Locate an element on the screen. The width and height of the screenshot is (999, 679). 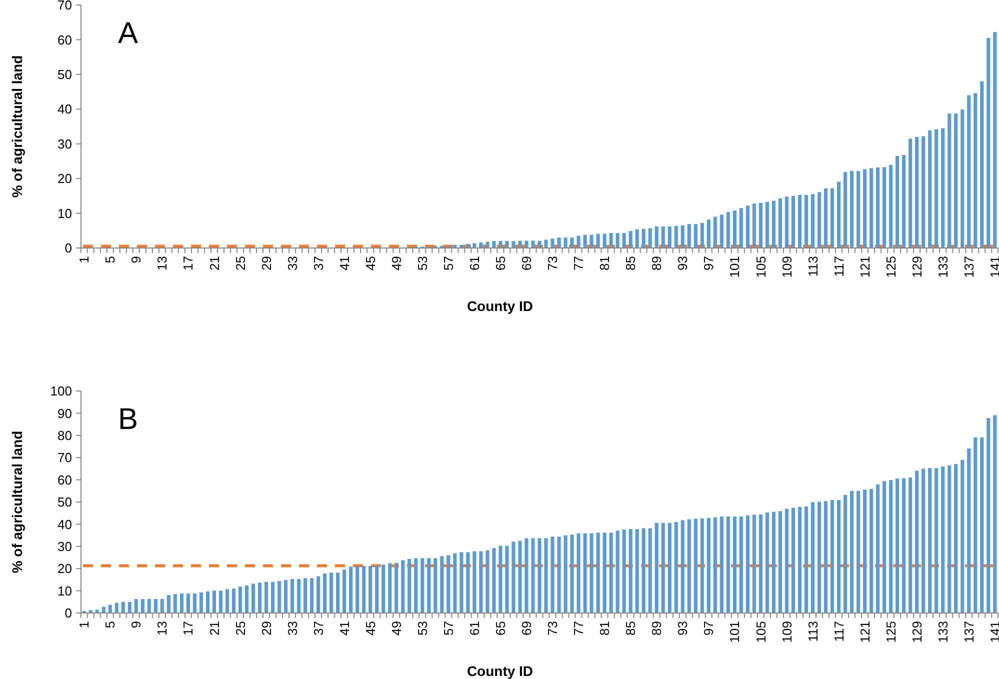
x-tick-label: 97 is located at coordinates (708, 263).